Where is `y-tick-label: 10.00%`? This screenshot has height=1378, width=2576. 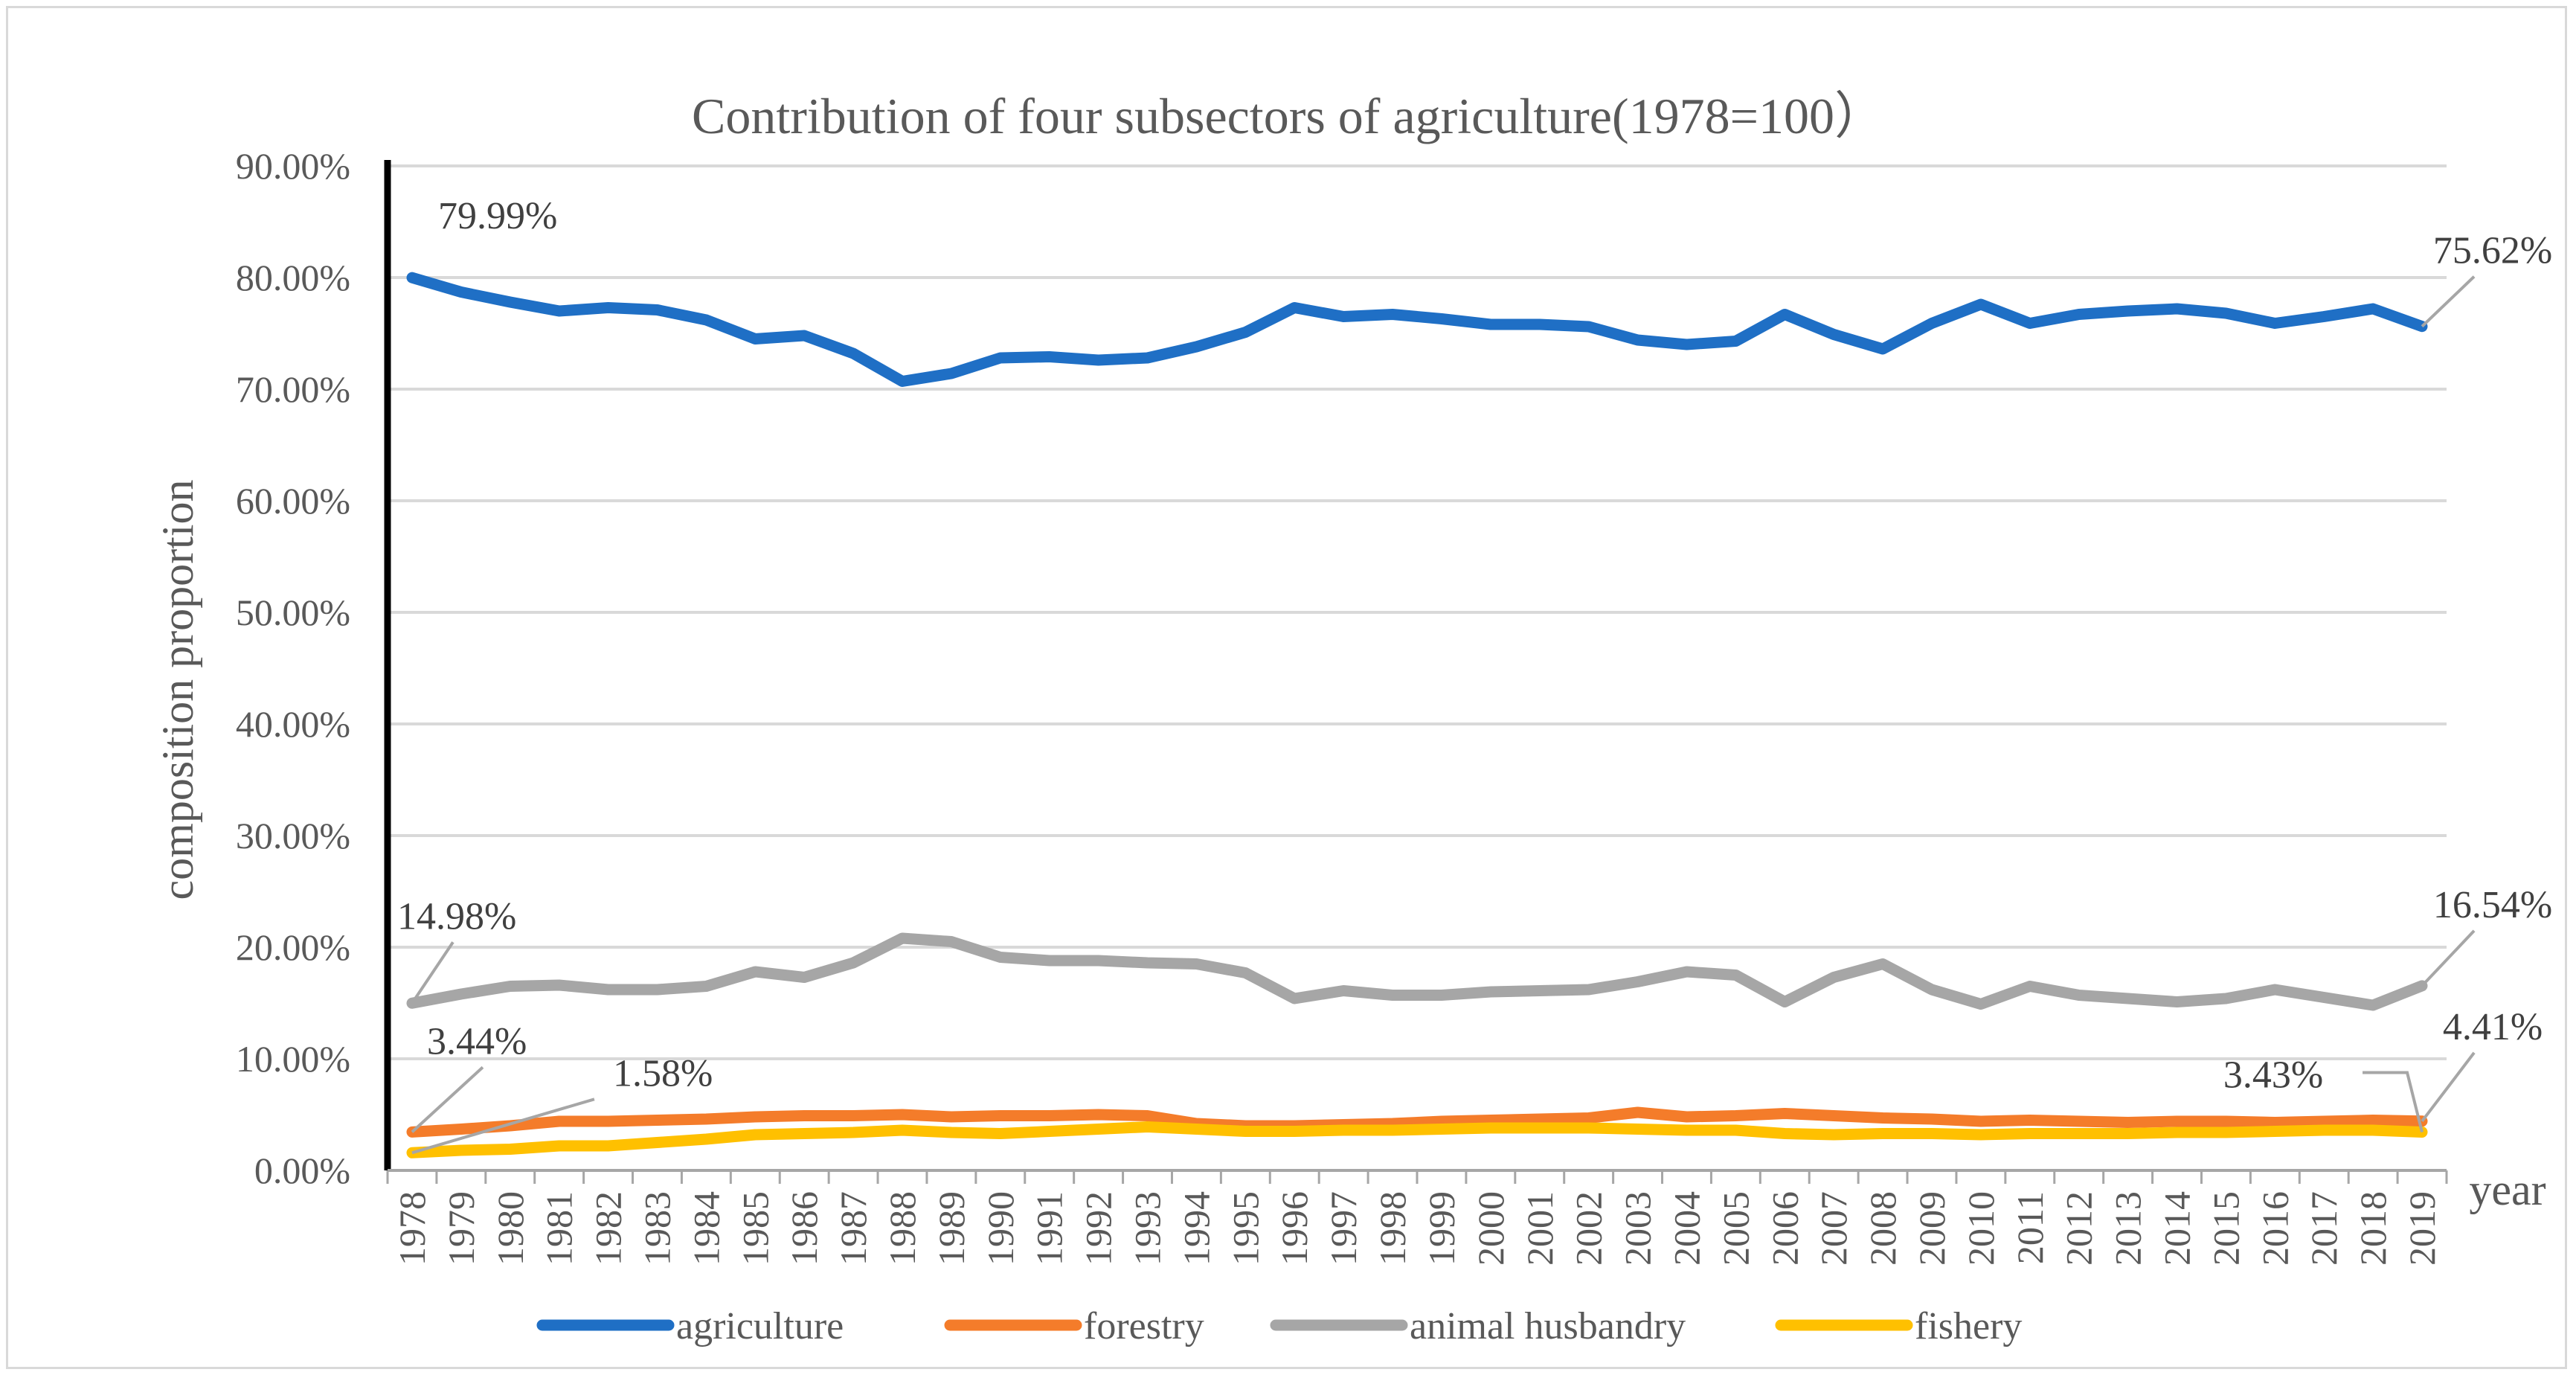 y-tick-label: 10.00% is located at coordinates (293, 1059).